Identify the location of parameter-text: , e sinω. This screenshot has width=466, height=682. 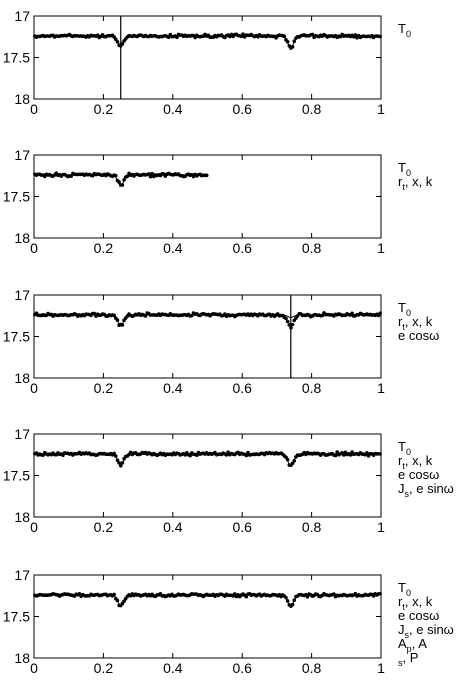
(431, 629).